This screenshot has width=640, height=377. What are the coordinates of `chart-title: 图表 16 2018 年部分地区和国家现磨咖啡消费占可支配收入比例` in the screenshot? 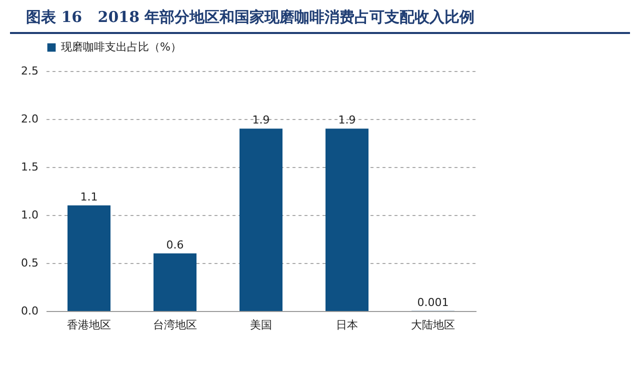 It's located at (320, 17).